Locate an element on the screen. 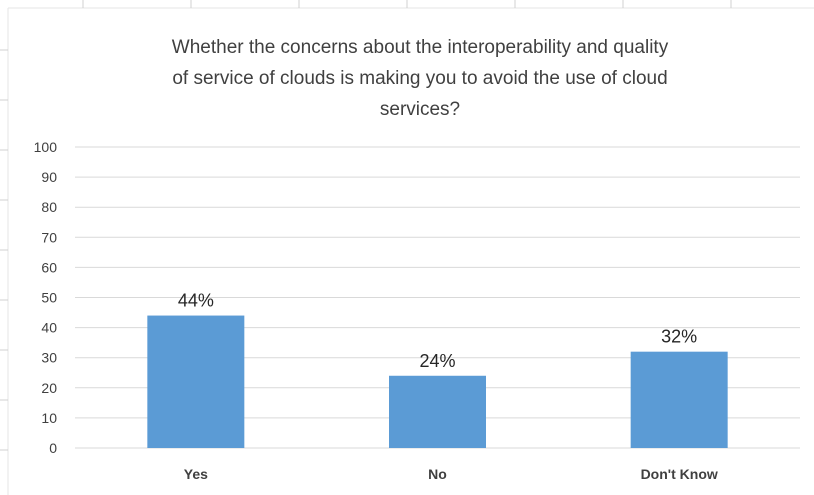  y-tick-label: 70 is located at coordinates (49, 237).